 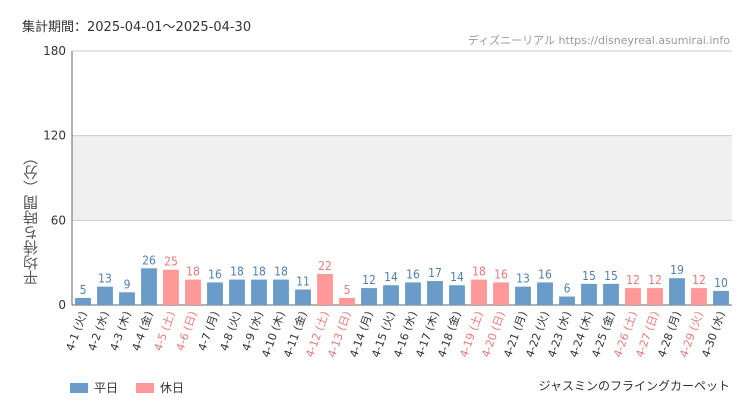 What do you see at coordinates (677, 270) in the screenshot?
I see `data-label: 19` at bounding box center [677, 270].